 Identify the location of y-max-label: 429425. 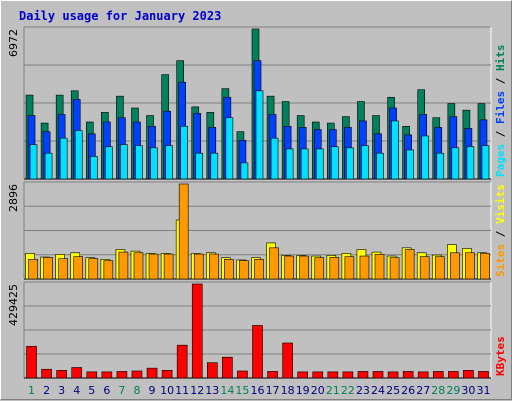
(13, 305).